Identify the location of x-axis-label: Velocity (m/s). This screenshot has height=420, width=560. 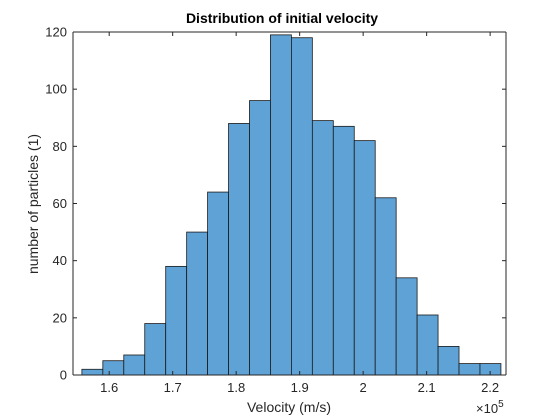
(289, 407).